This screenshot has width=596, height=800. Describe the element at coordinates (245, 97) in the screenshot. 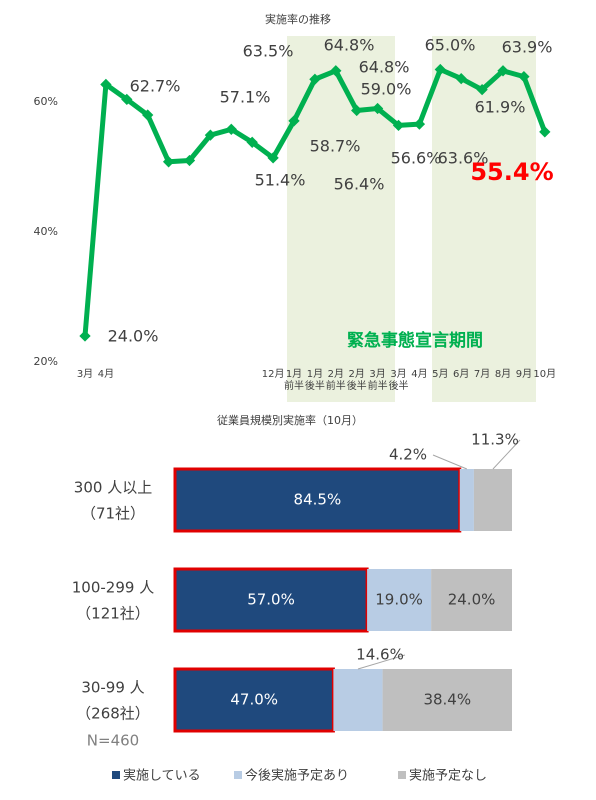

I see `data-label: 57.1%` at that location.